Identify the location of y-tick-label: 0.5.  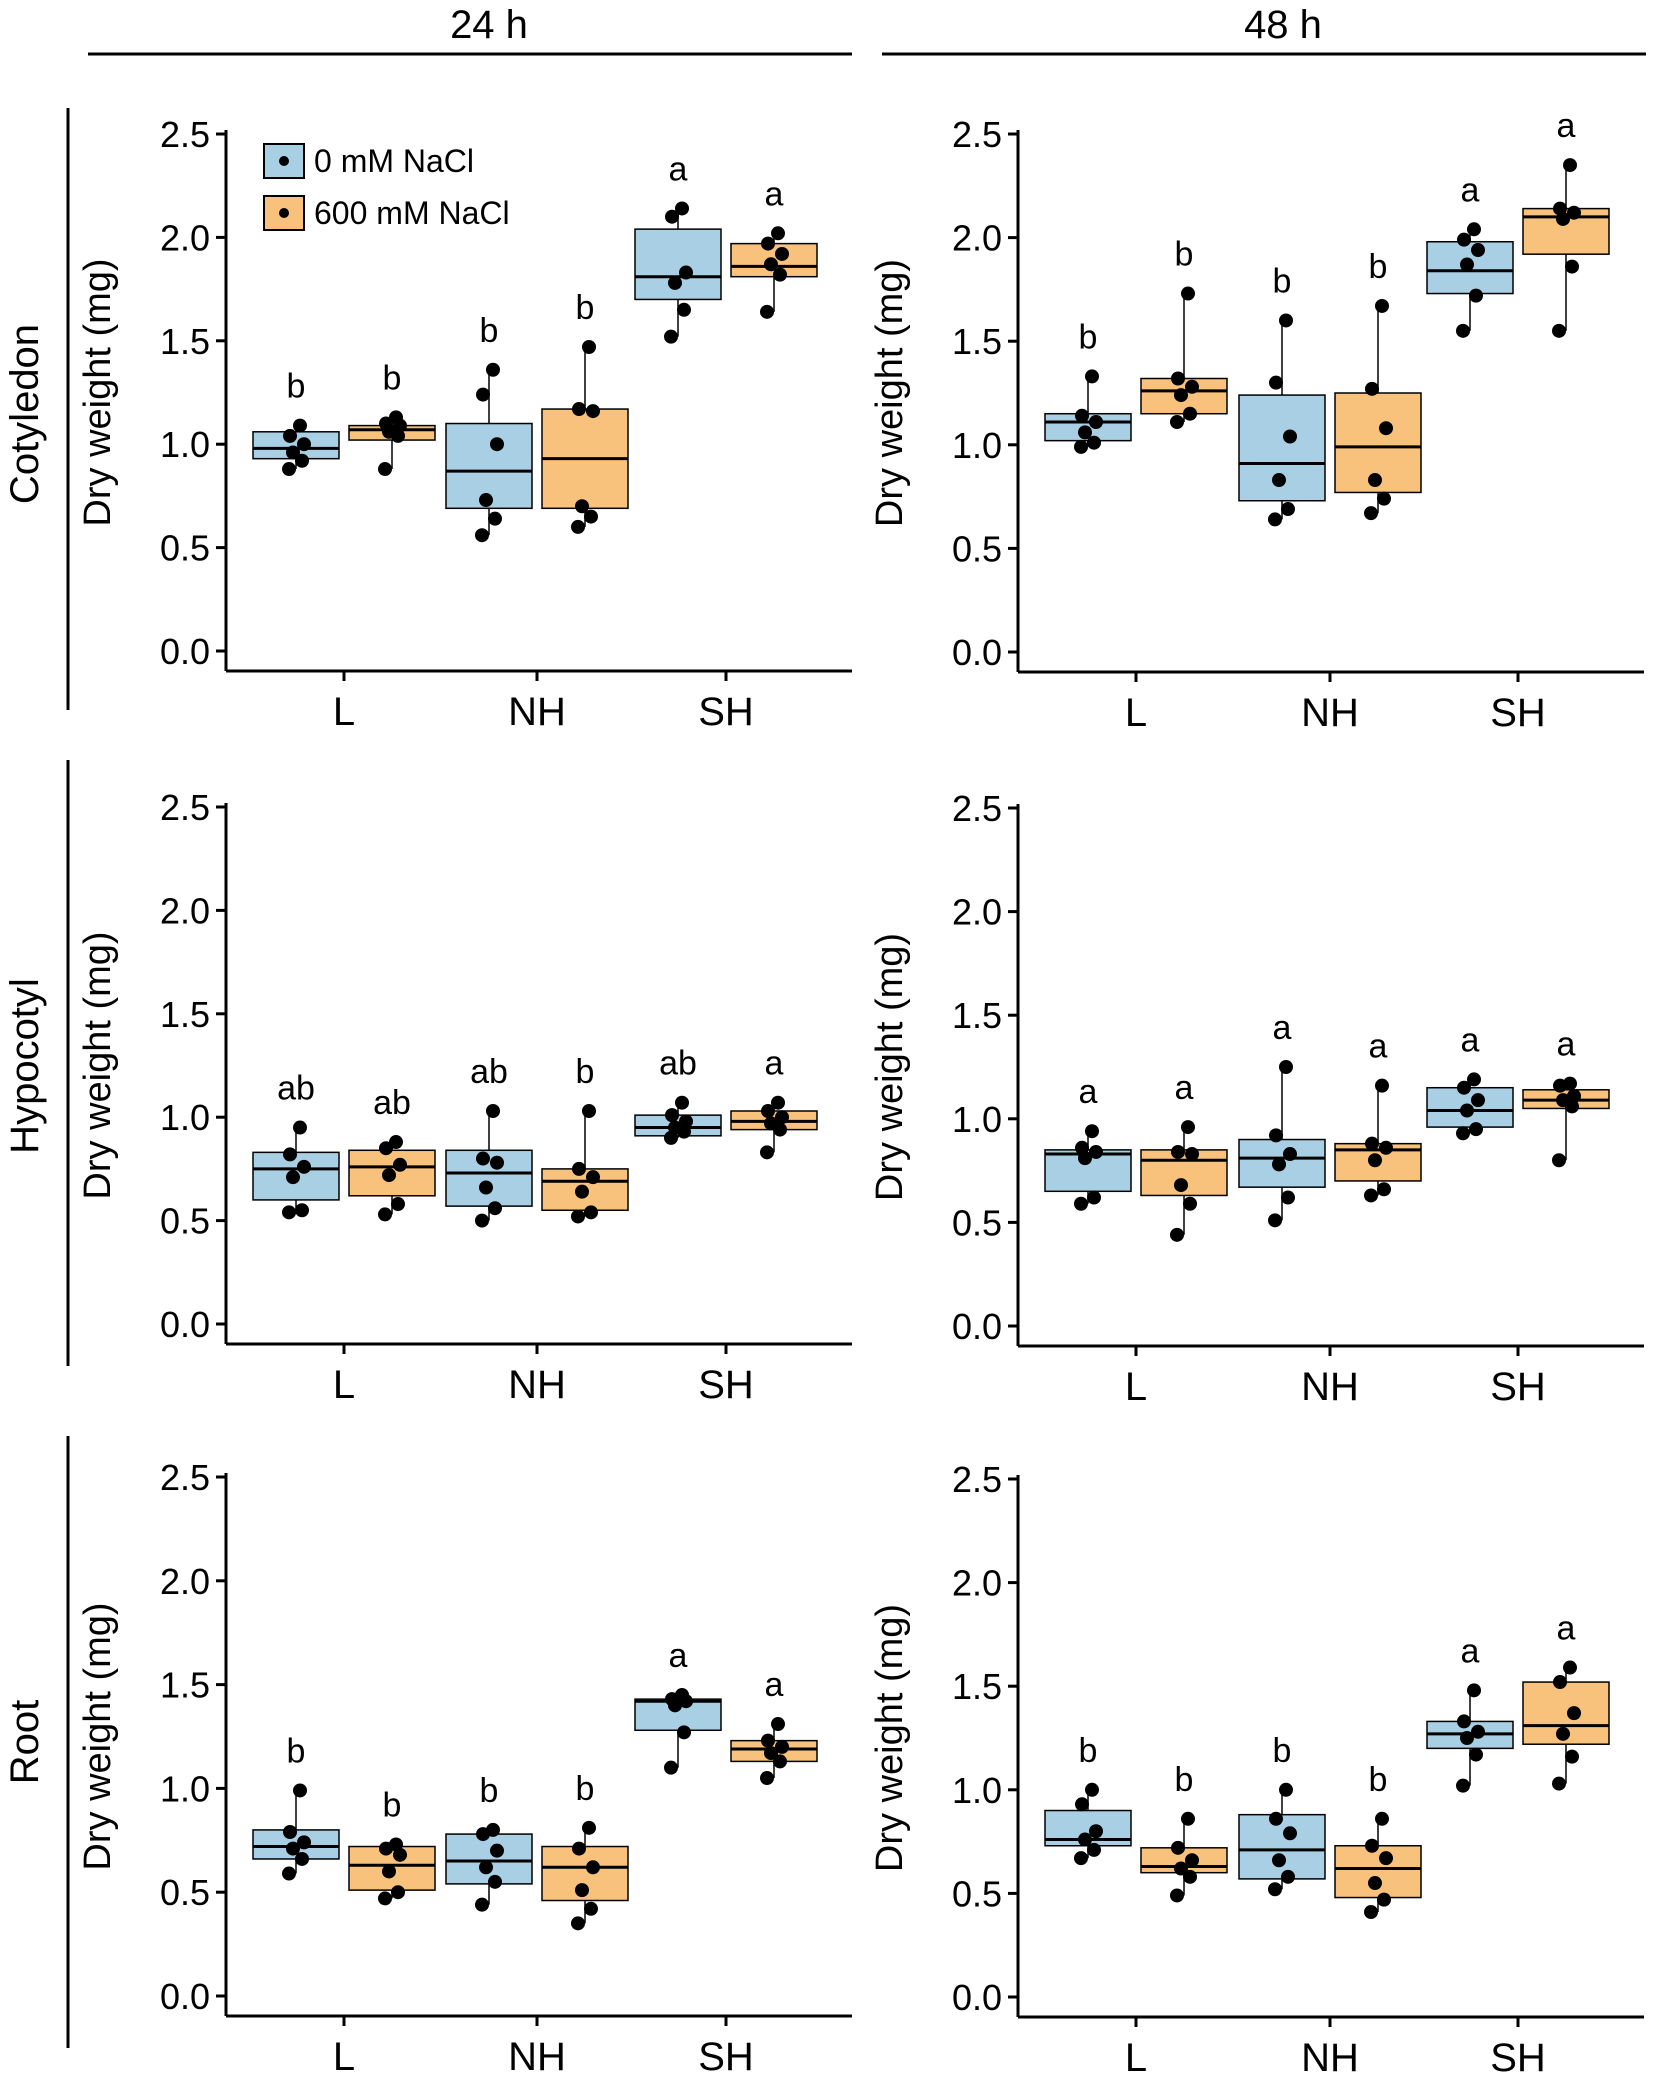
(185, 1221).